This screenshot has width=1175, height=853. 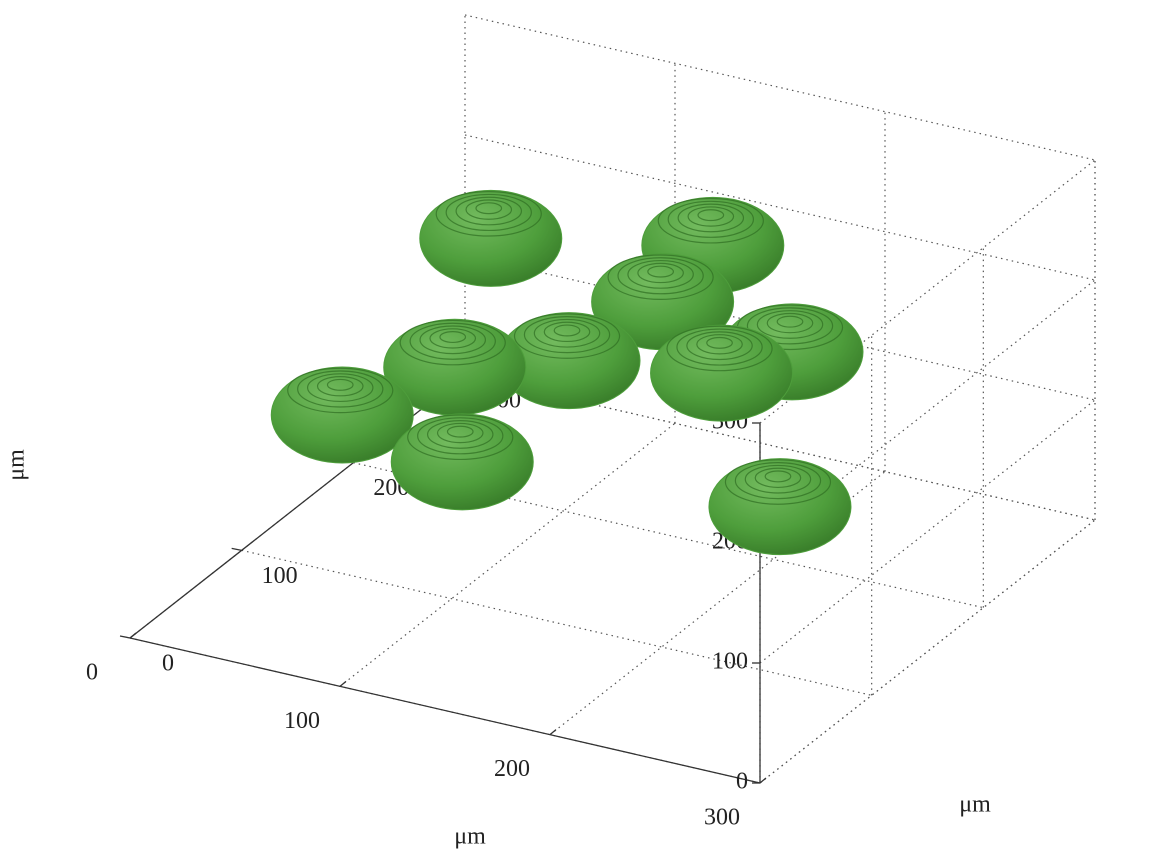 What do you see at coordinates (445, 710) in the screenshot?
I see `x-axis` at bounding box center [445, 710].